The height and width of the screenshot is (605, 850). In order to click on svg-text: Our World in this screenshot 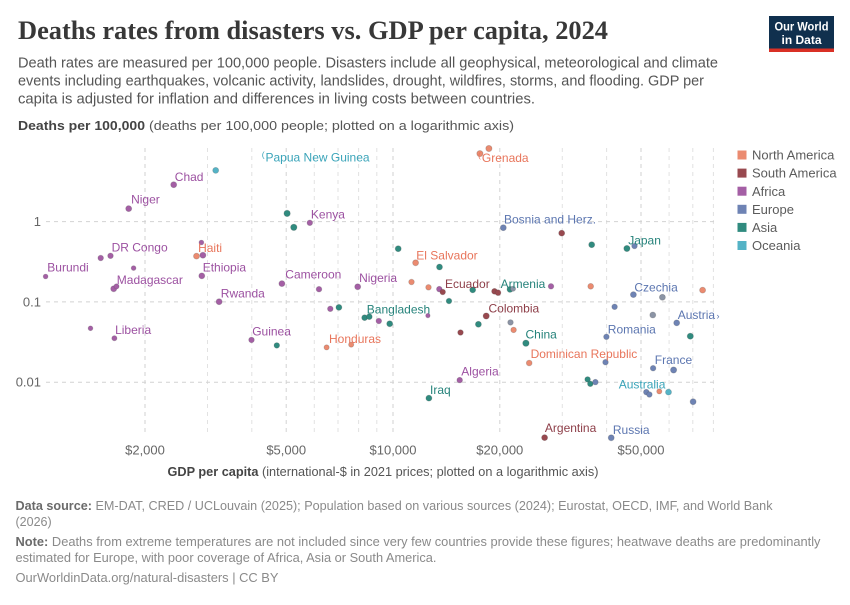, I will do `click(802, 27)`.